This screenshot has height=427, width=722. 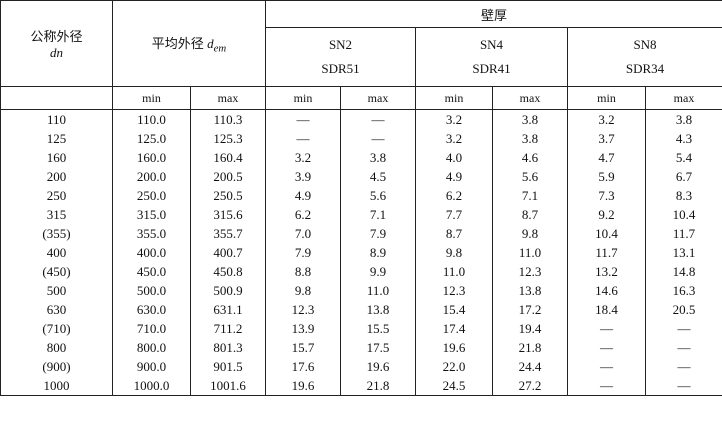 What do you see at coordinates (210, 43) in the screenshot?
I see `header-symbol: d` at bounding box center [210, 43].